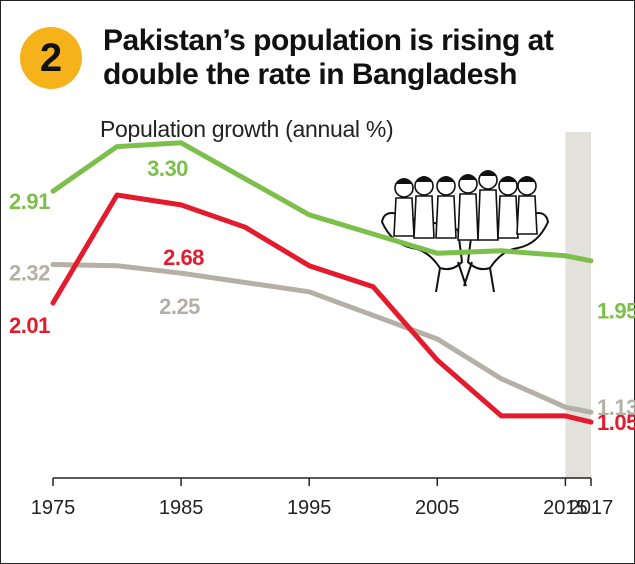  Describe the element at coordinates (183, 257) in the screenshot. I see `data-label-bangladesh-1985: 2.68` at that location.